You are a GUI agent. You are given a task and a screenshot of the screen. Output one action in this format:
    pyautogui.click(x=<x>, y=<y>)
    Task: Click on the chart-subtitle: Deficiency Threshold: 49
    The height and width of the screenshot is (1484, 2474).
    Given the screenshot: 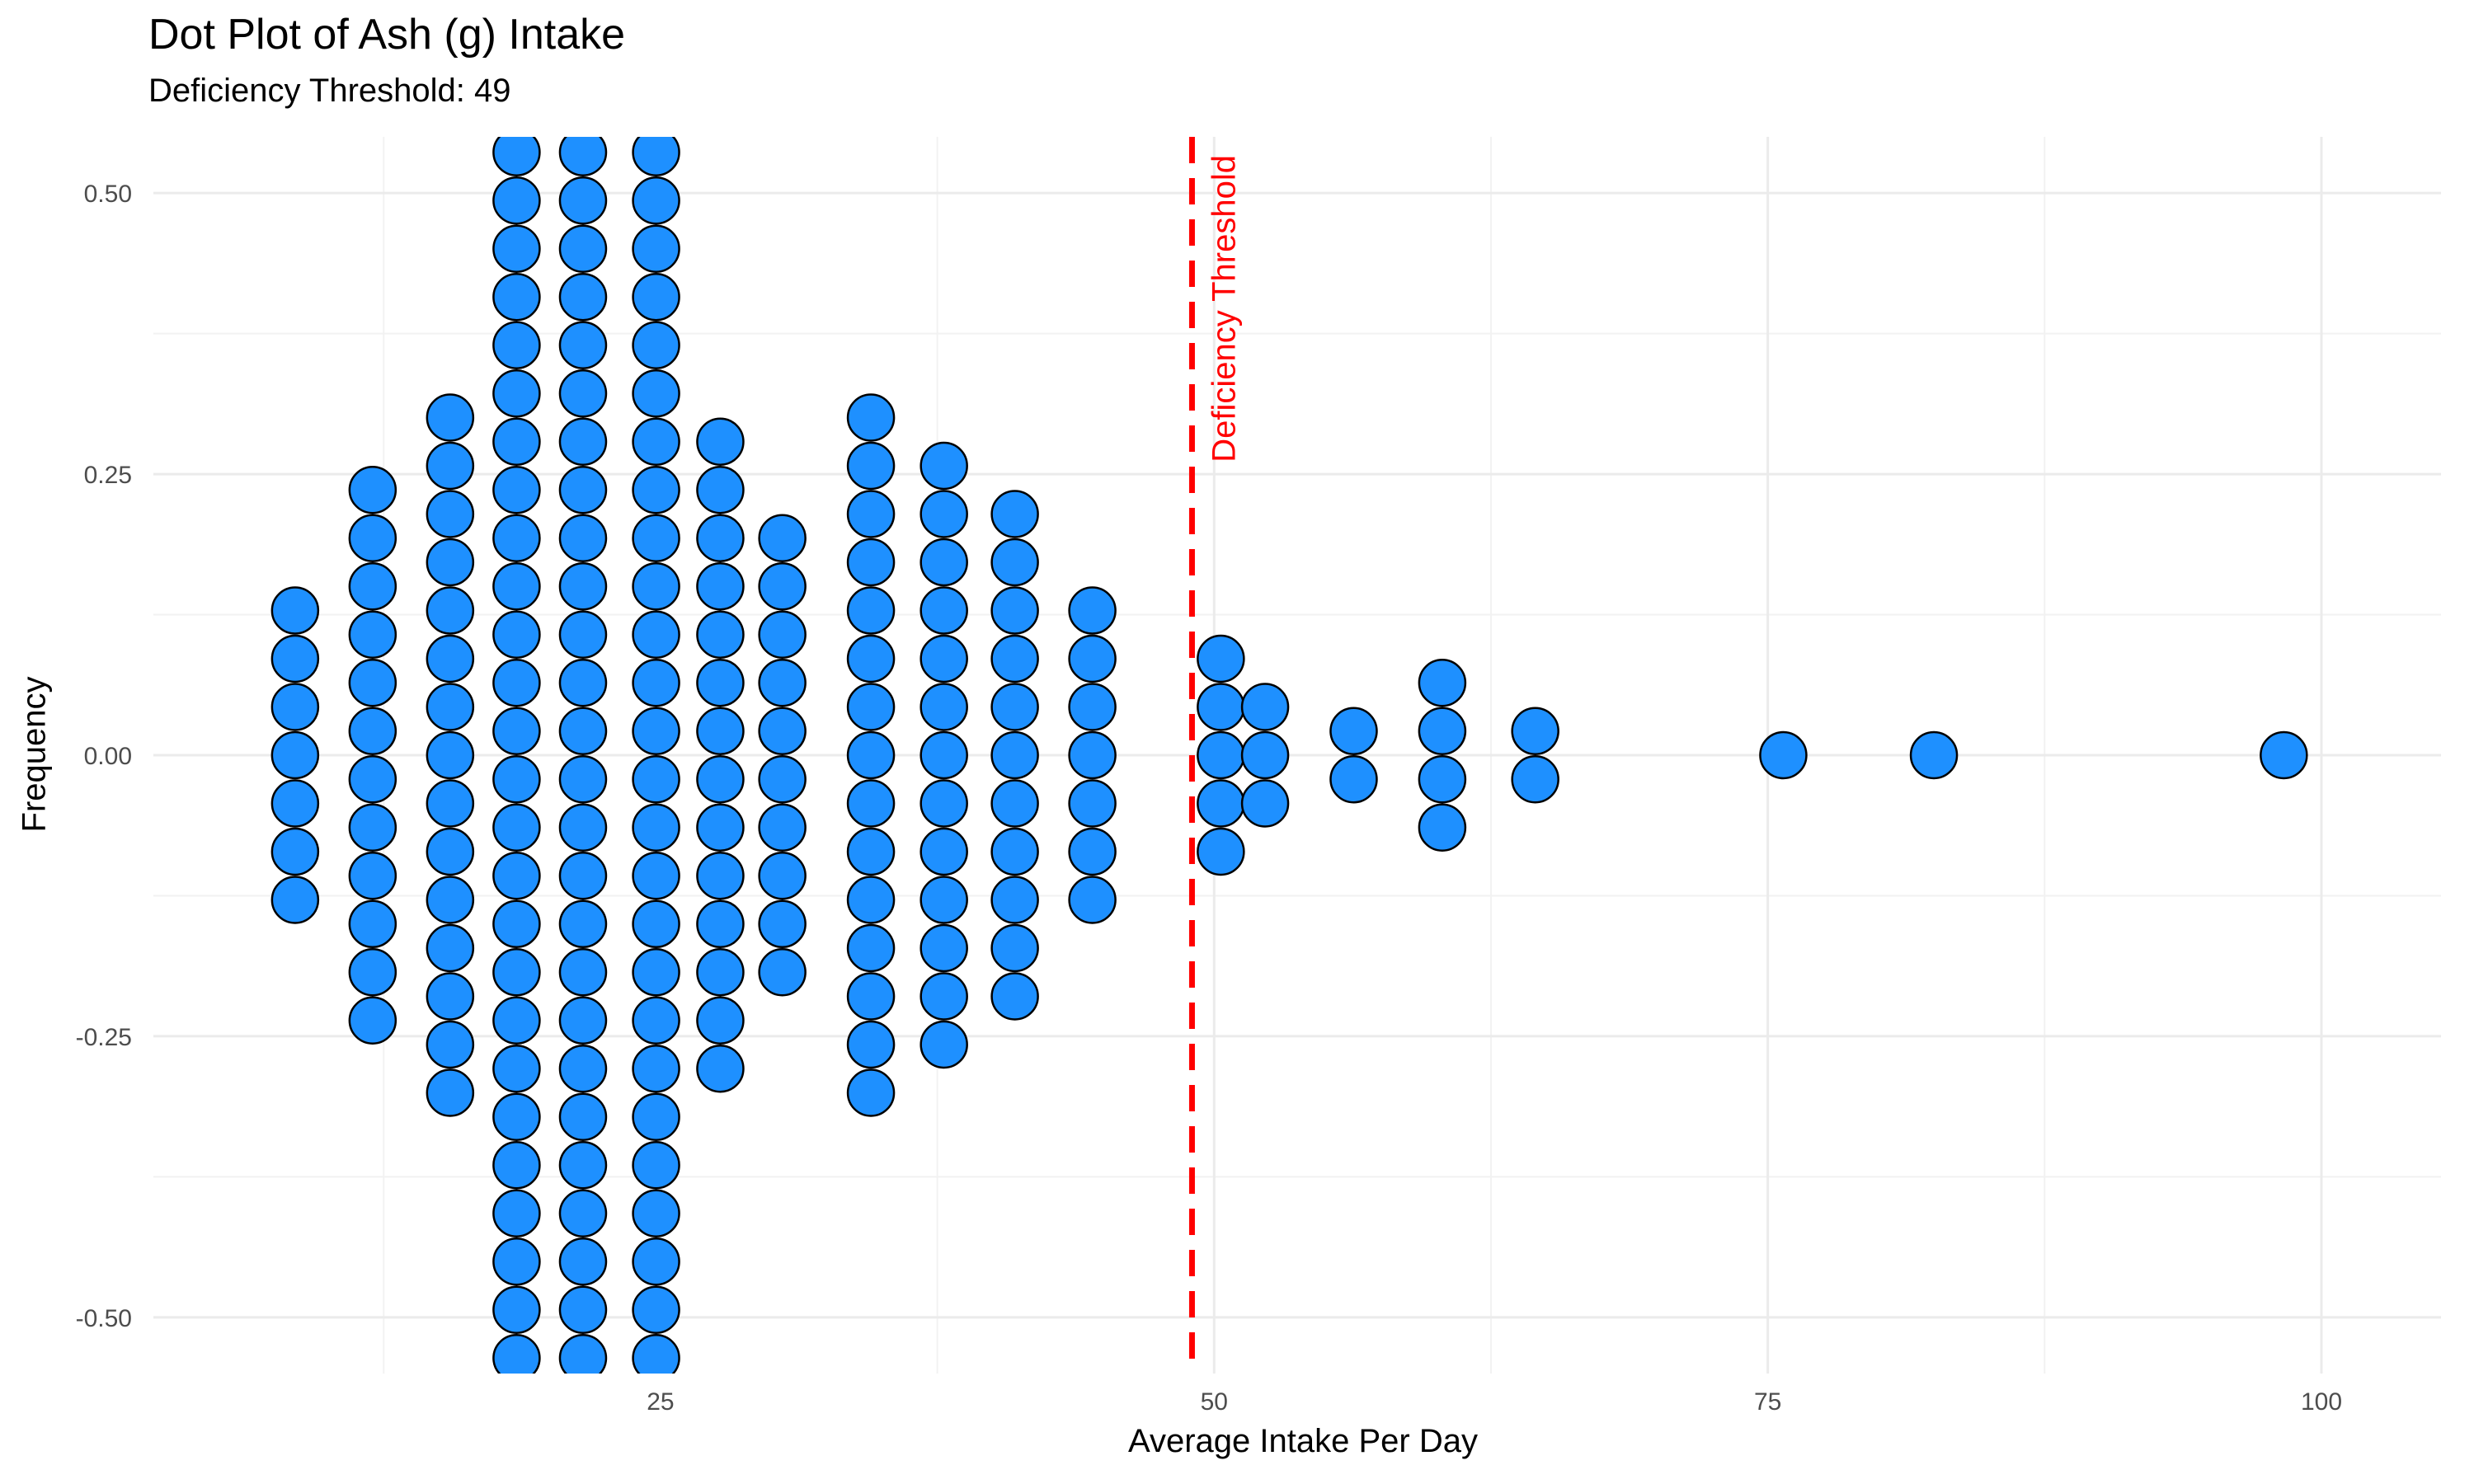 What is the action you would take?
    pyautogui.click(x=329, y=91)
    